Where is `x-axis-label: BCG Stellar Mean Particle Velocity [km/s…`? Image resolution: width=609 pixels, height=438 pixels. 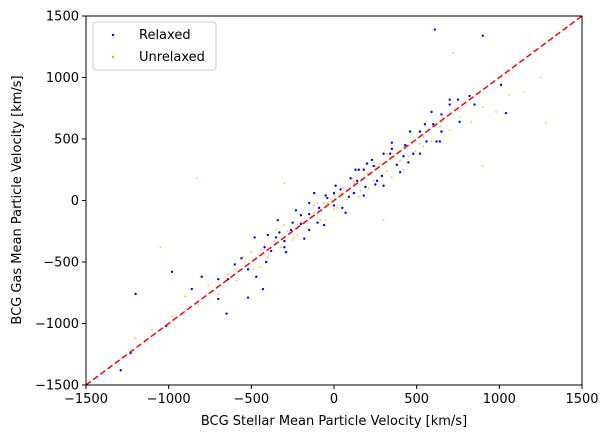 x-axis-label: BCG Stellar Mean Particle Velocity [km/s… is located at coordinates (334, 421).